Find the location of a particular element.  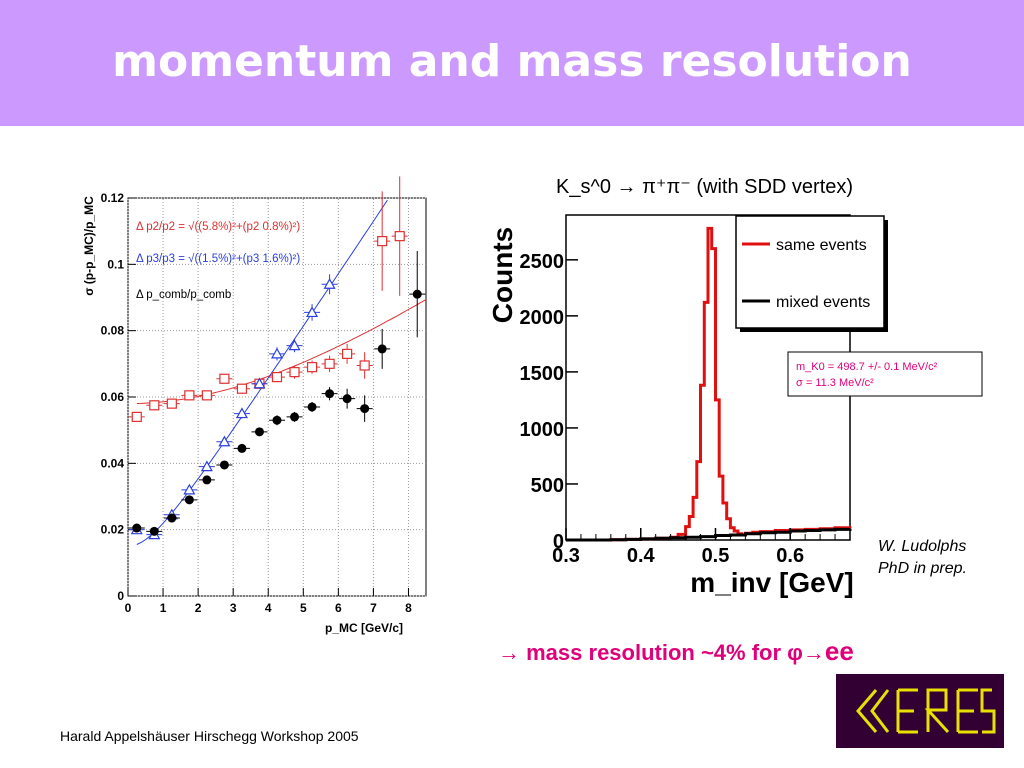

y-tick-label: 0.1 is located at coordinates (115, 264).